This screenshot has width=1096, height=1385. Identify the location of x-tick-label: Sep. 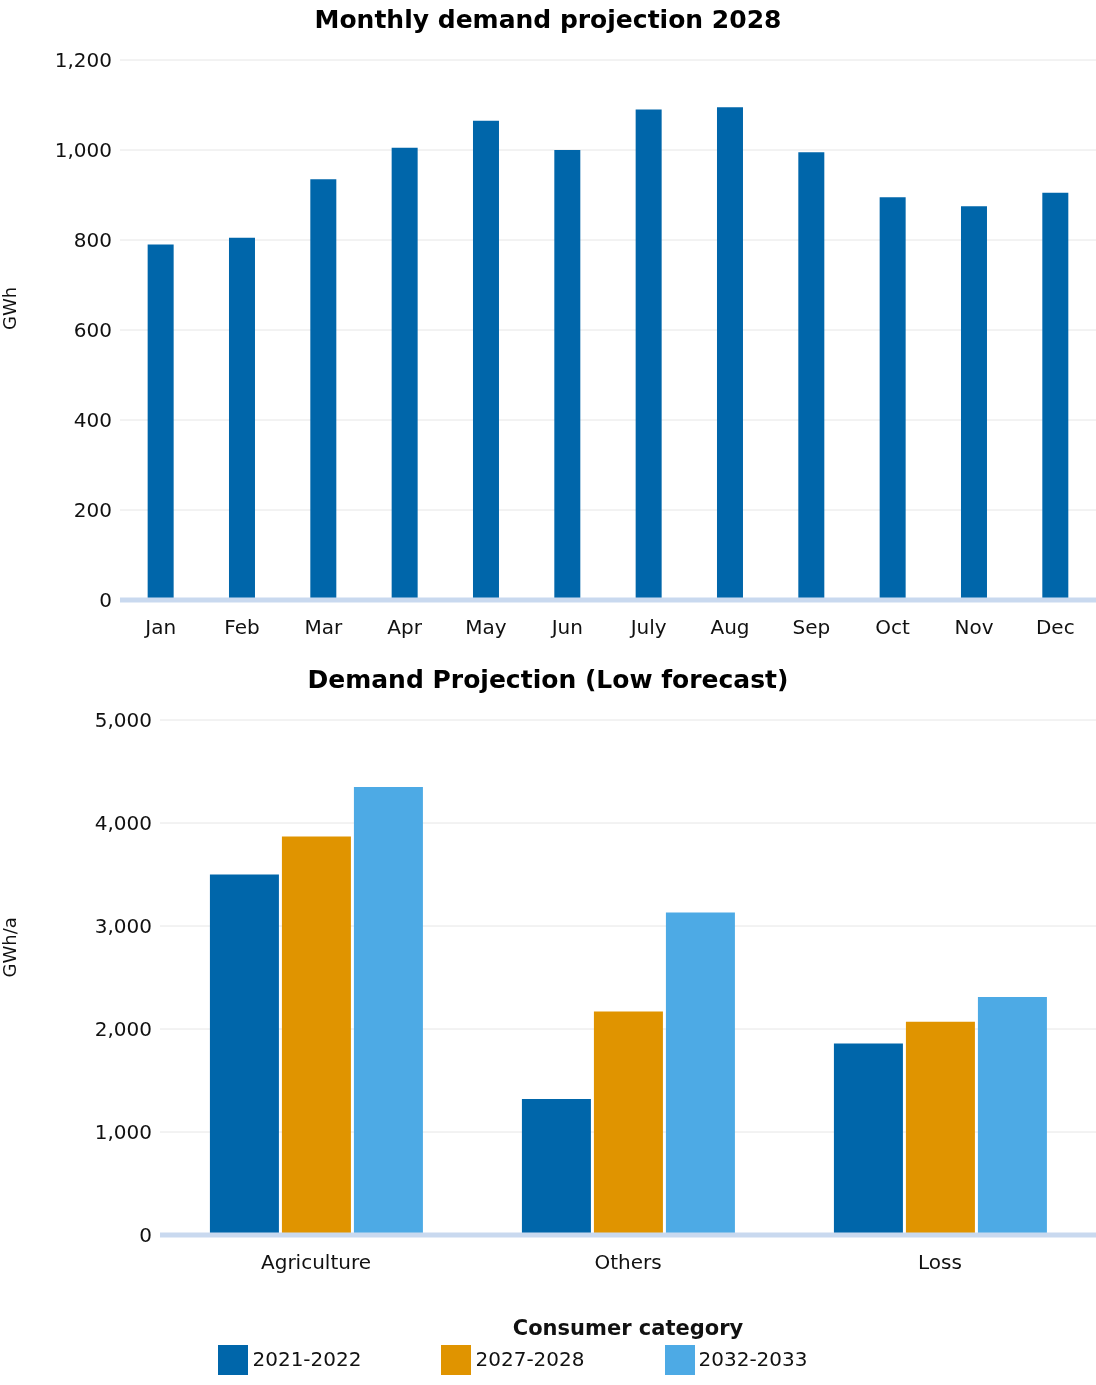
(811, 627).